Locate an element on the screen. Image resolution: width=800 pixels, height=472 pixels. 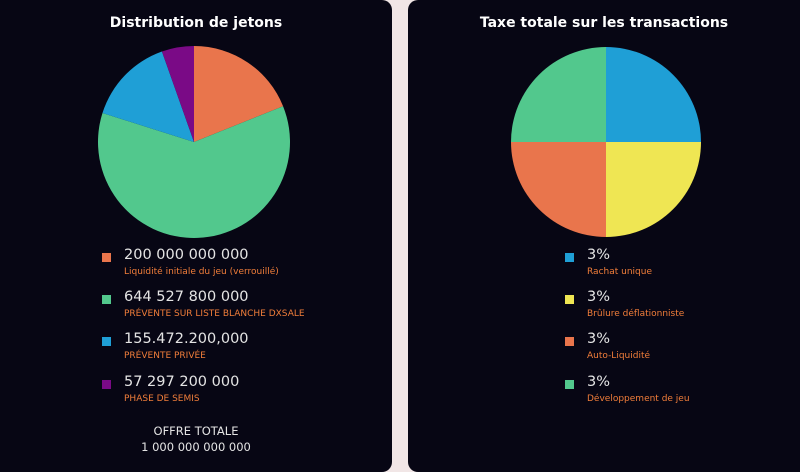
transaction-tax-pie-chart is located at coordinates (606, 142).